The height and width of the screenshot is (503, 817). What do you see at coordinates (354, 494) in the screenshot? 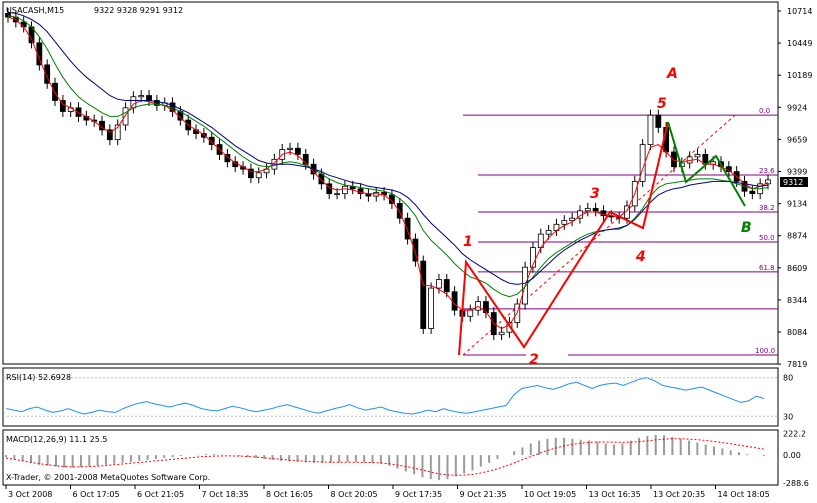
I see `time-tick-label: 8 Oct 20:05` at bounding box center [354, 494].